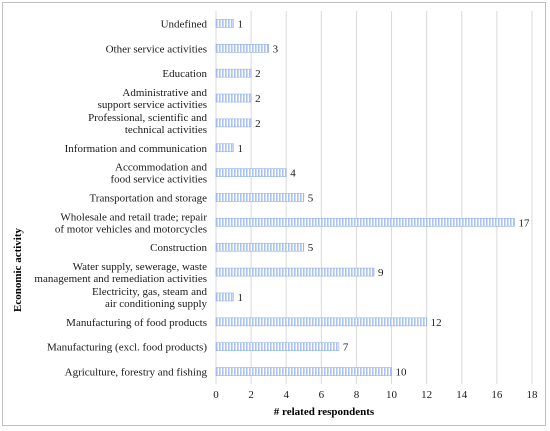 The width and height of the screenshot is (550, 431). I want to click on category-label: Manufacturing (excl. food products), so click(127, 348).